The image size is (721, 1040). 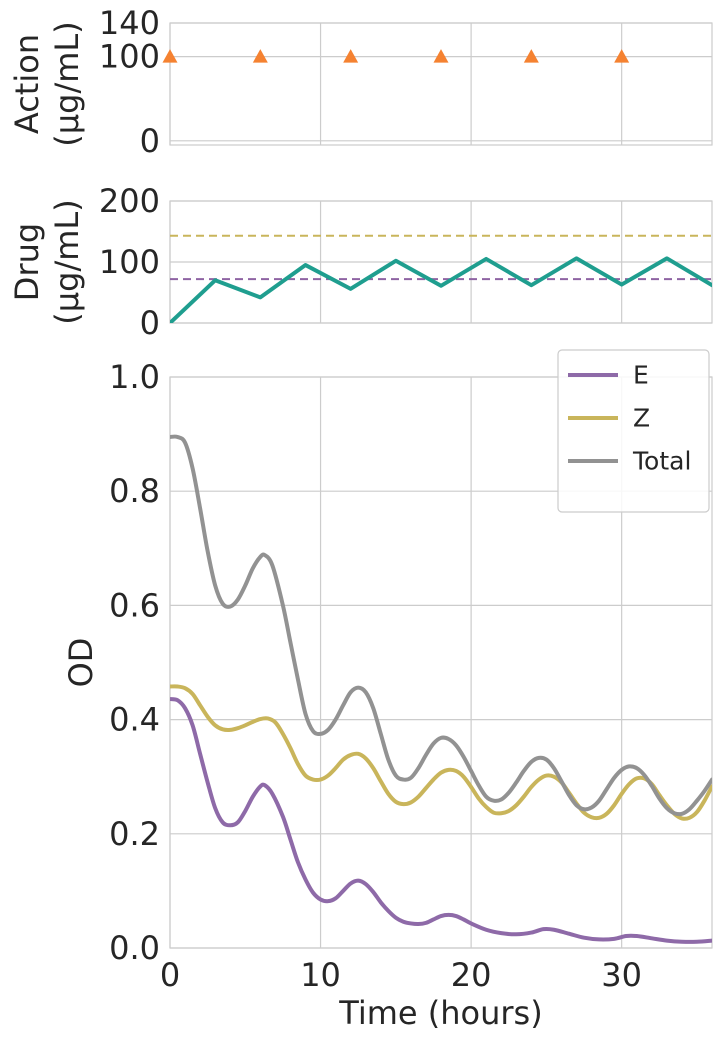 What do you see at coordinates (134, 720) in the screenshot?
I see `od-y-tick-label: 0.4` at bounding box center [134, 720].